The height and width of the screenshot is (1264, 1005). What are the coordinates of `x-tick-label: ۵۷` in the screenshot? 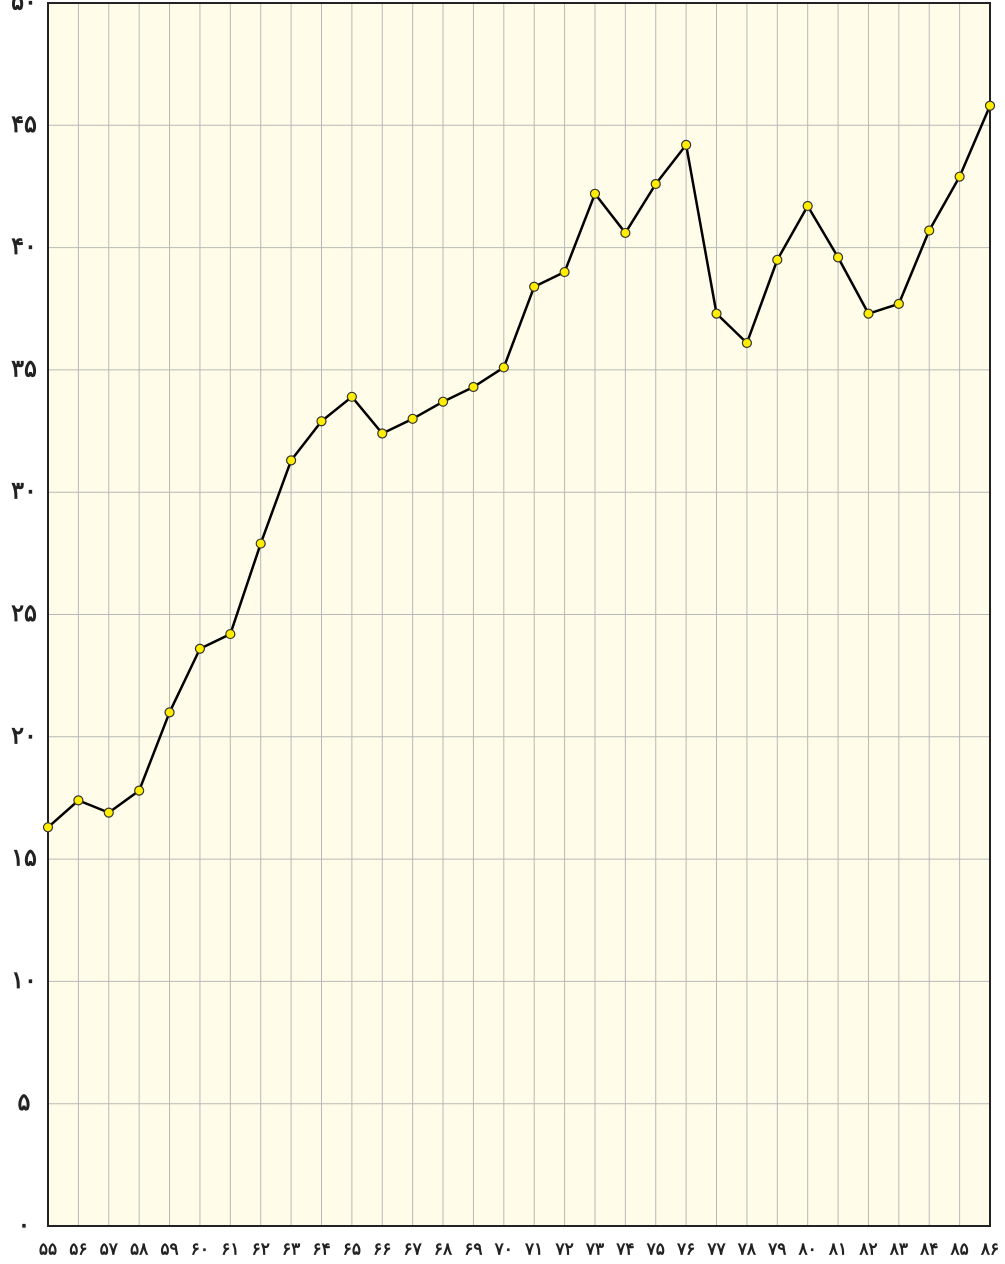 It's located at (109, 1250).